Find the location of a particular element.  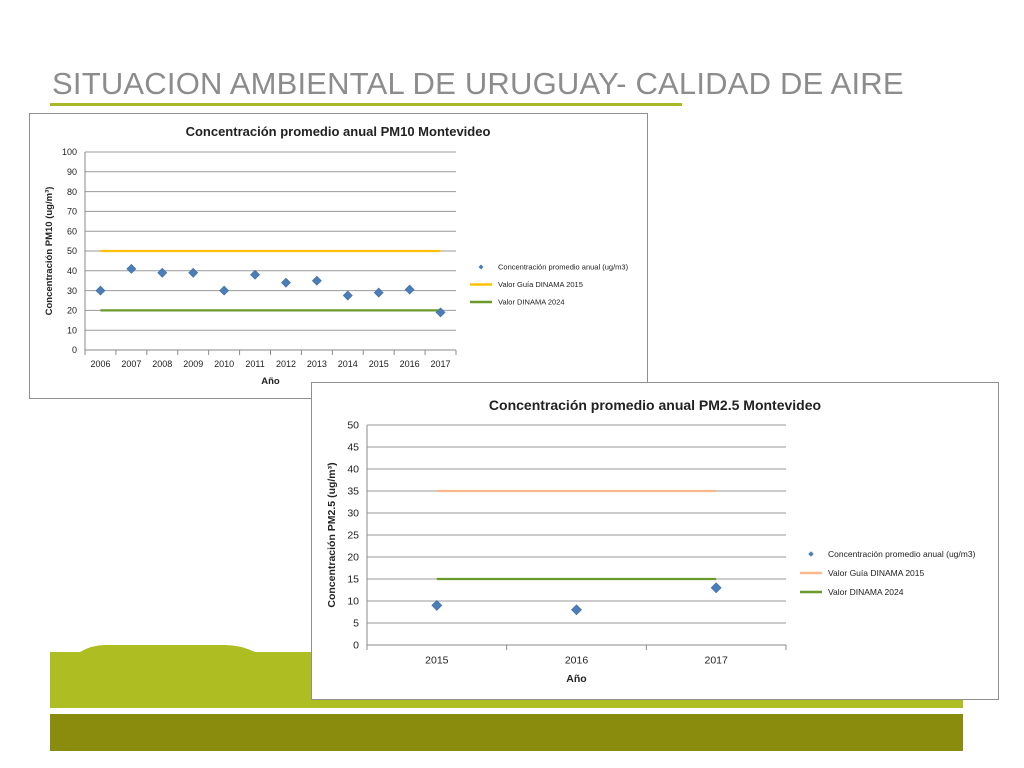

y-tick-label: 15 is located at coordinates (353, 580).